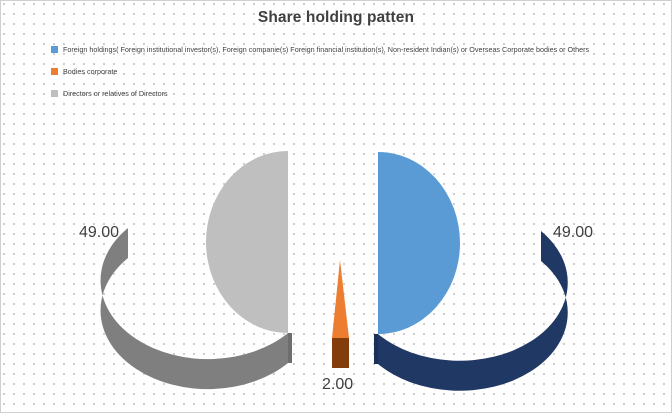 The width and height of the screenshot is (672, 413). What do you see at coordinates (247, 242) in the screenshot?
I see `pie-slice-gray-top` at bounding box center [247, 242].